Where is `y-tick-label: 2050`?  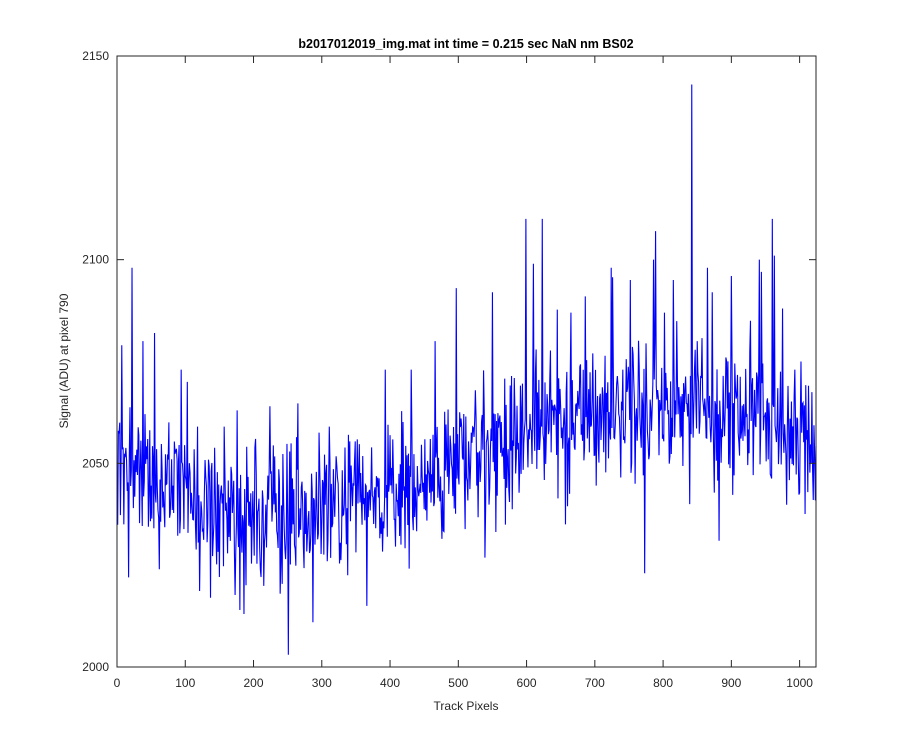
y-tick-label: 2050 is located at coordinates (95, 463).